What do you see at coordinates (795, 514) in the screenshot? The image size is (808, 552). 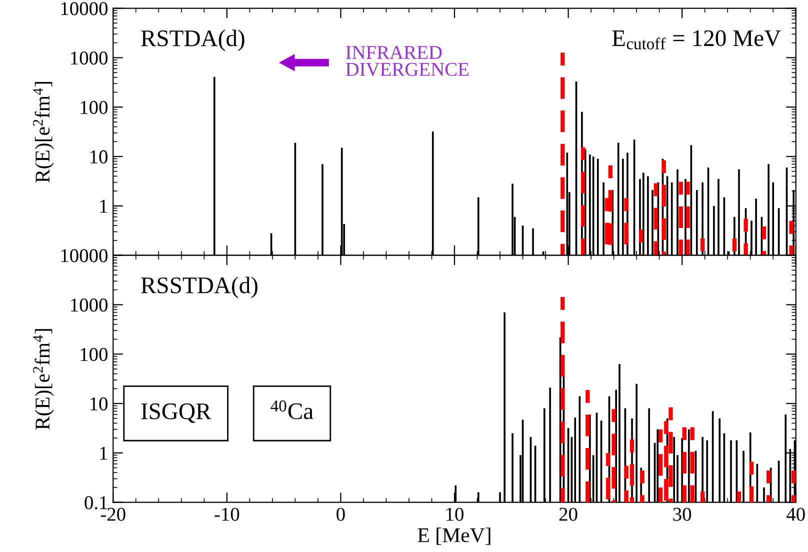 I see `x-tick-label: 40` at bounding box center [795, 514].